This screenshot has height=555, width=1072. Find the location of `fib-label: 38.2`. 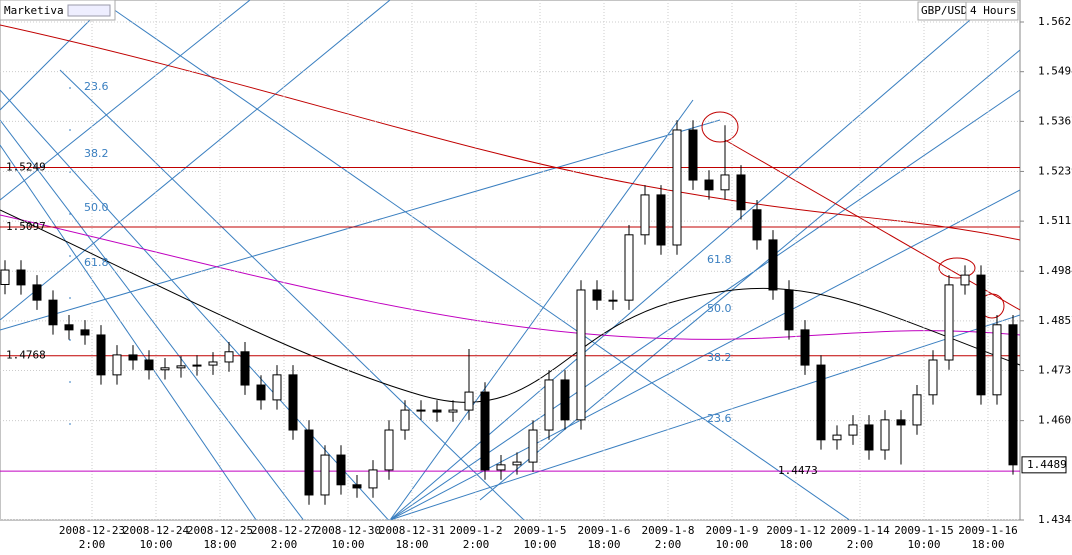

fib-label: 38.2 is located at coordinates (719, 357).